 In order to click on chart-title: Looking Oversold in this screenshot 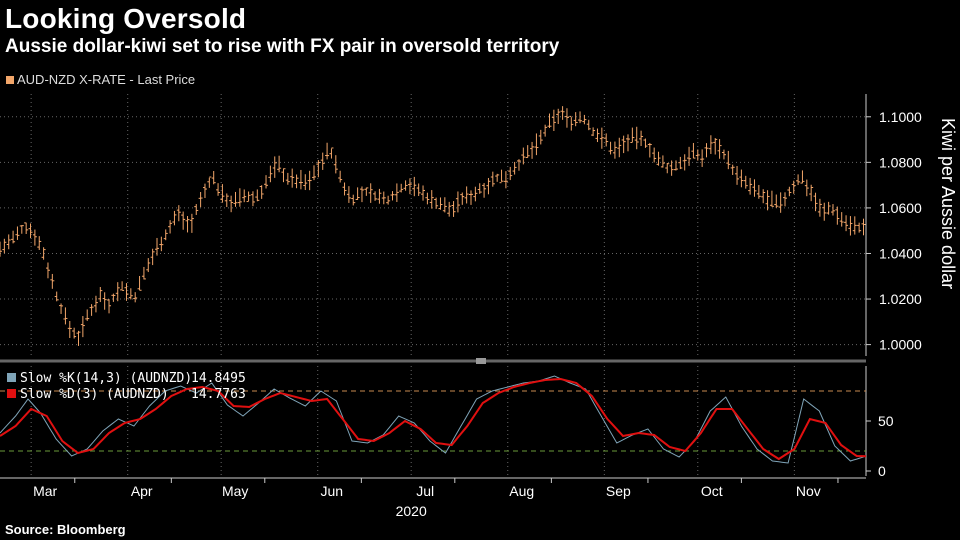, I will do `click(126, 18)`.